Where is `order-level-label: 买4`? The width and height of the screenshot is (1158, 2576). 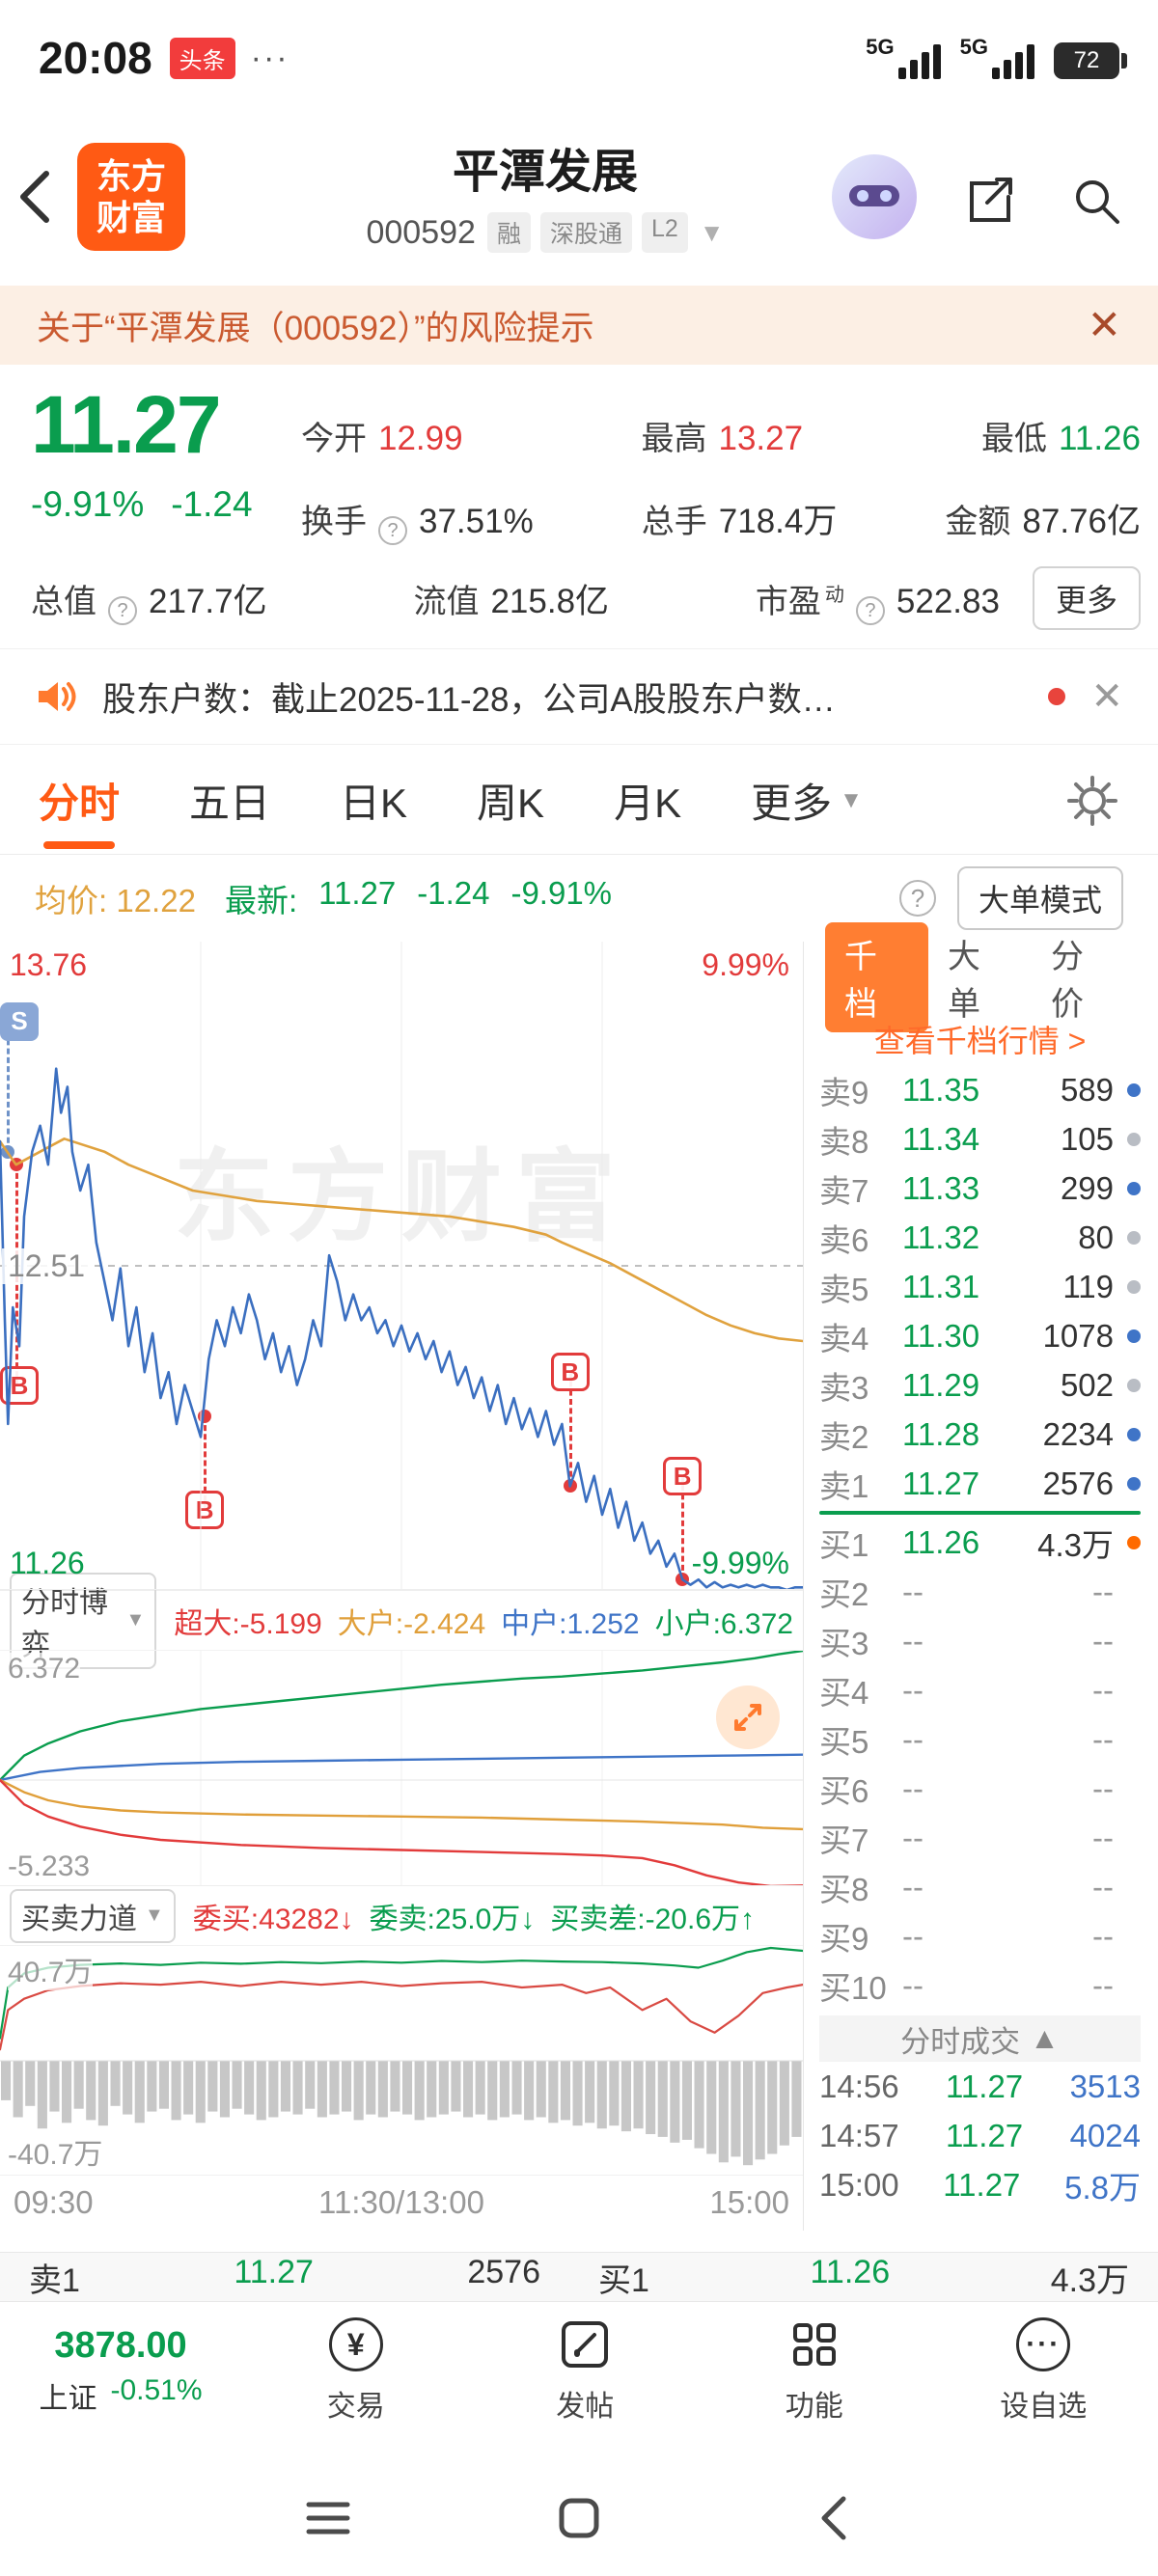 order-level-label: 买4 is located at coordinates (844, 1693).